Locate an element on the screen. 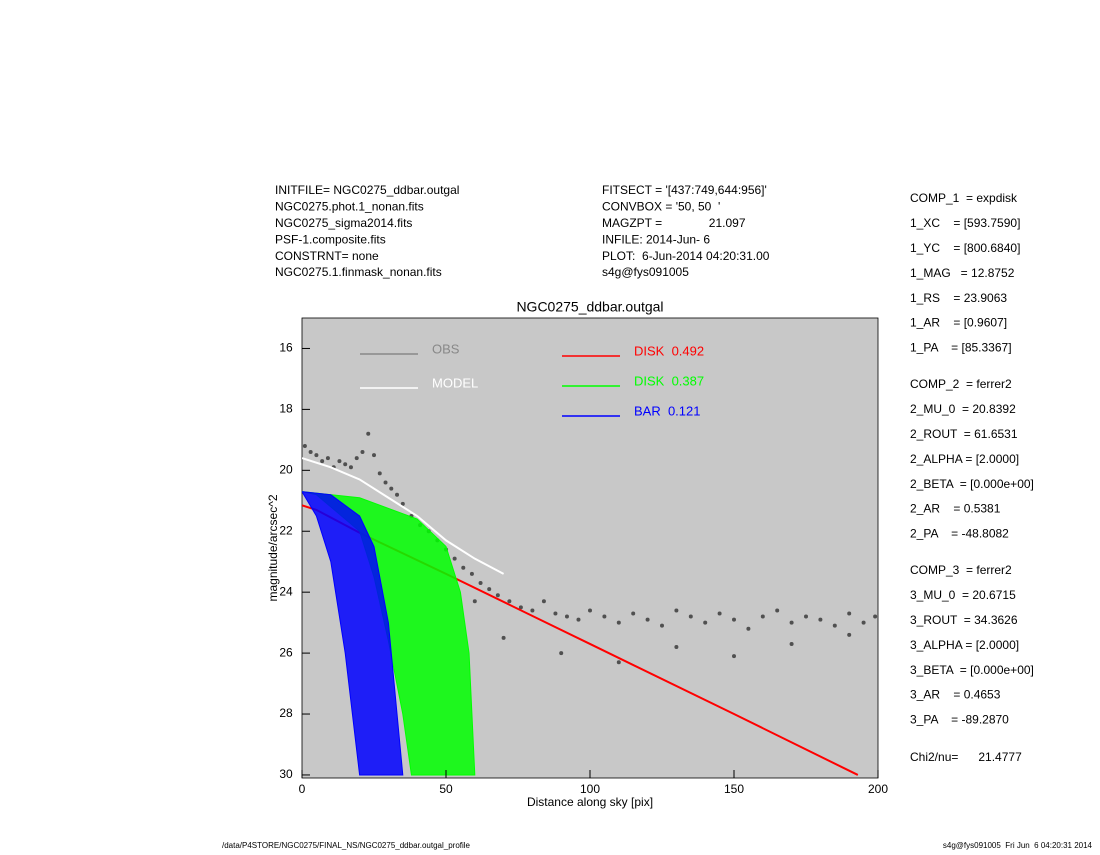  parameter: 3_ALPHA = [2.0000] is located at coordinates (964, 645).